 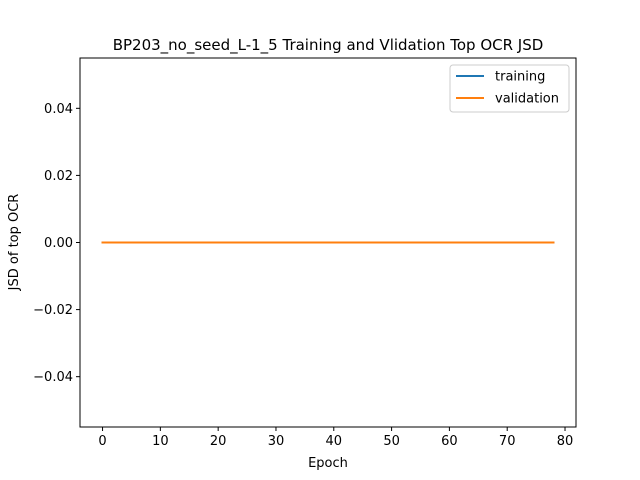 I want to click on y-axis-label: JSD of top OCR, so click(x=14, y=243).